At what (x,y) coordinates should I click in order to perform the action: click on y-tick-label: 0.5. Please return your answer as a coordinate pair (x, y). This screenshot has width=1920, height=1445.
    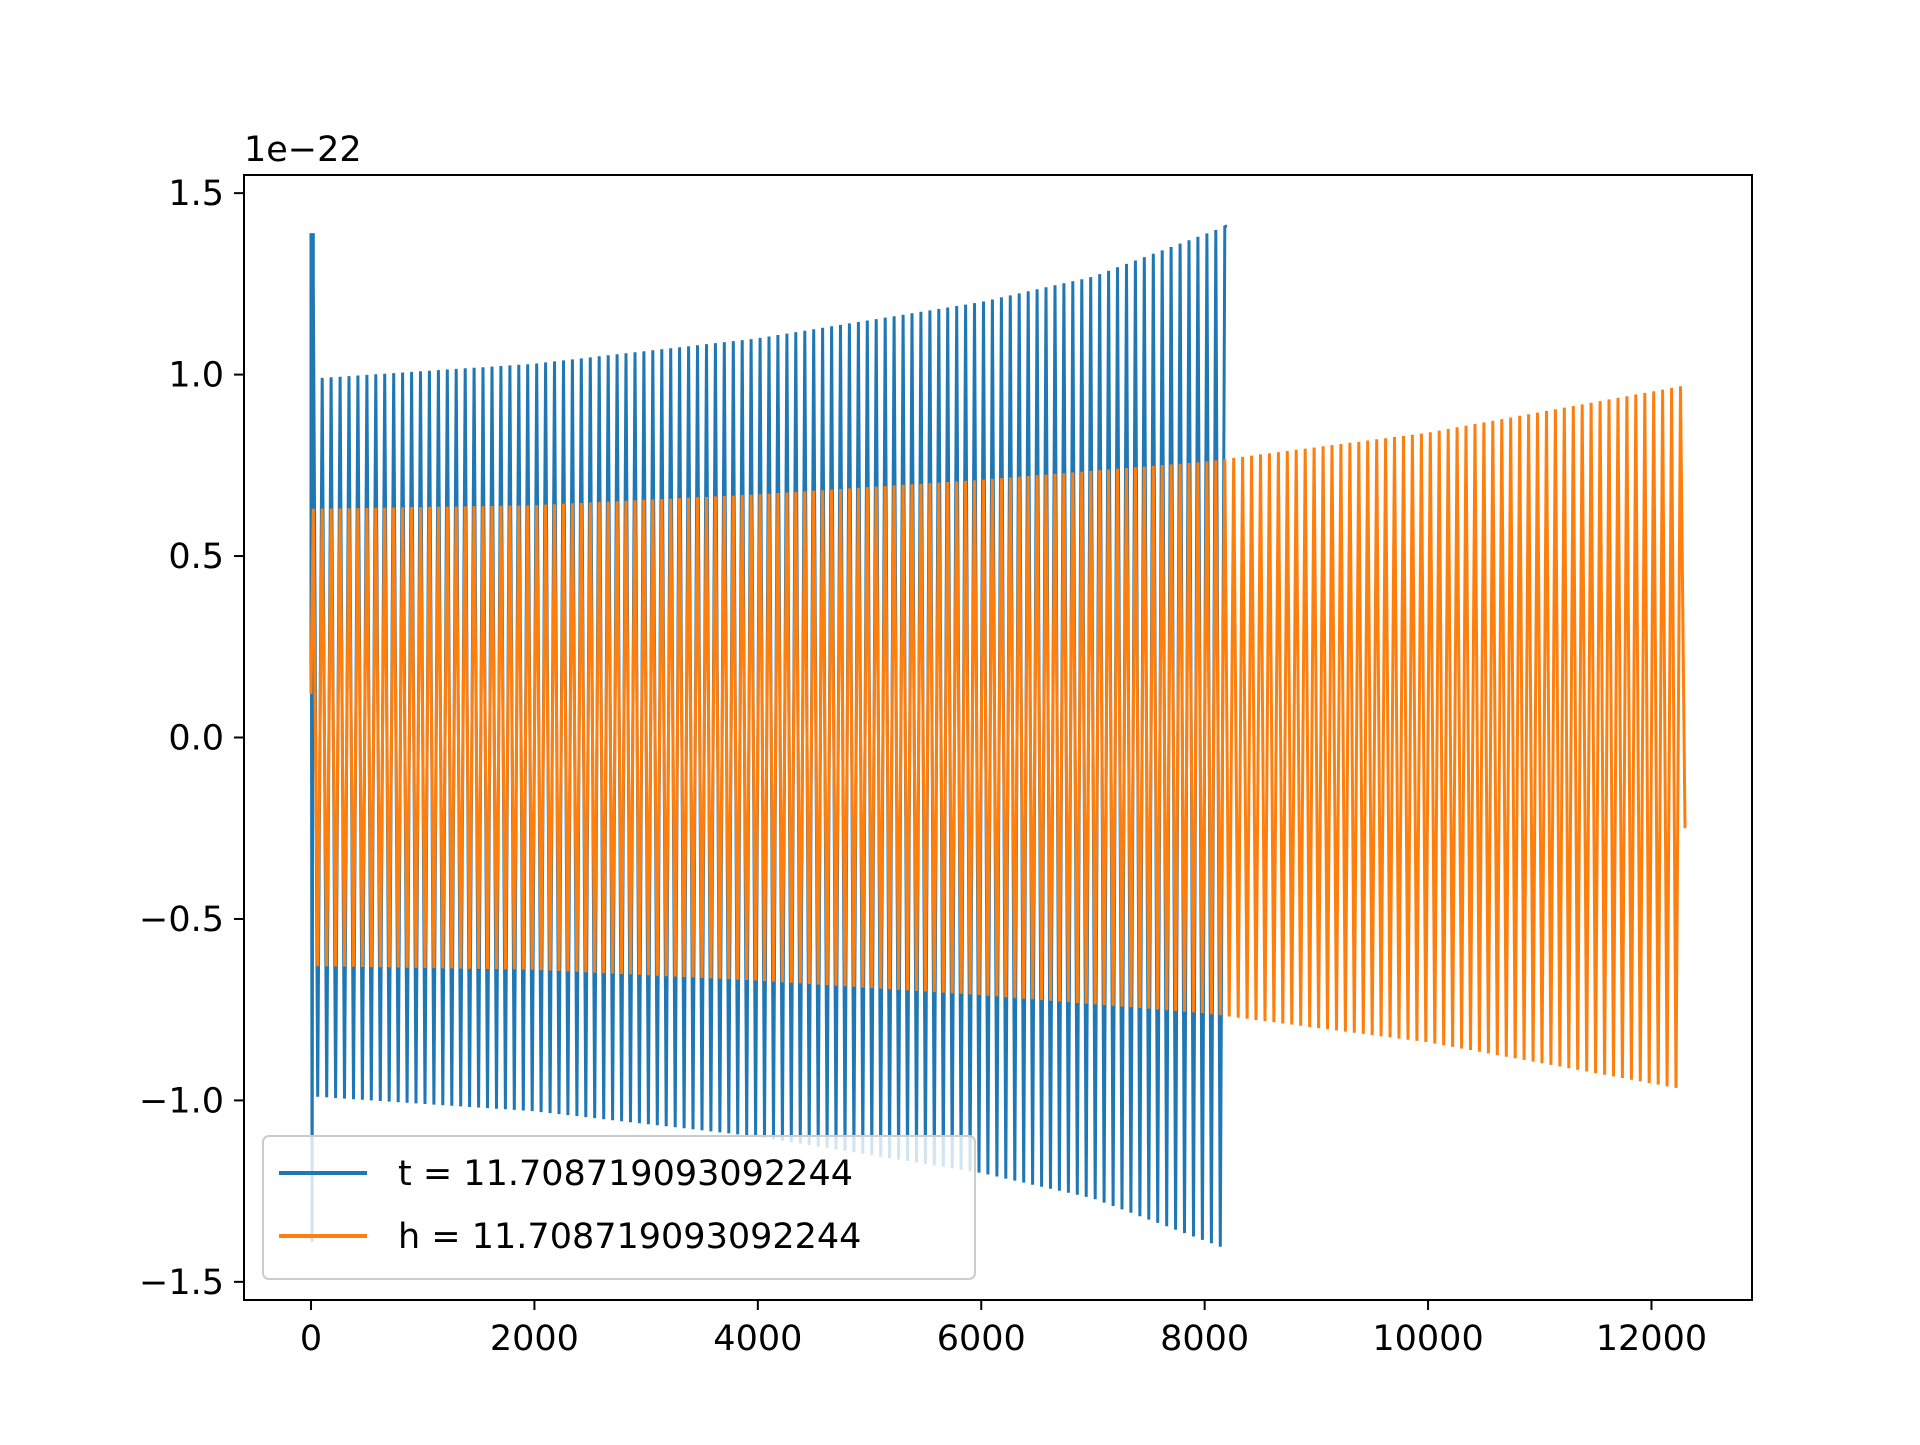
    Looking at the image, I should click on (196, 557).